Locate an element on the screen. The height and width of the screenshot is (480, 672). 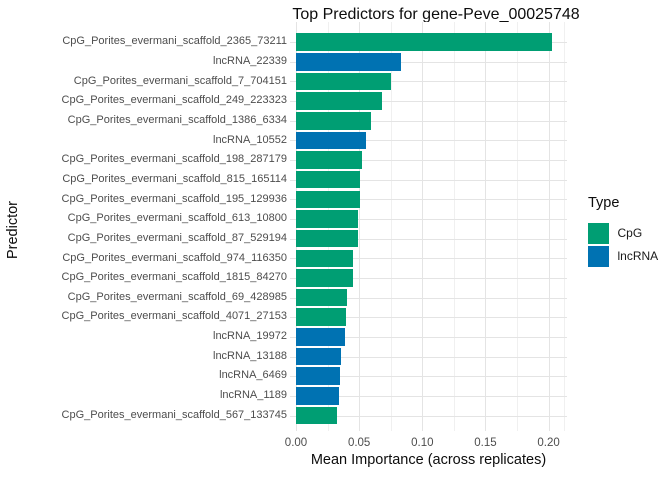
category-label: CpG_Porites_evermani_scaffold_87_529194 is located at coordinates (177, 237).